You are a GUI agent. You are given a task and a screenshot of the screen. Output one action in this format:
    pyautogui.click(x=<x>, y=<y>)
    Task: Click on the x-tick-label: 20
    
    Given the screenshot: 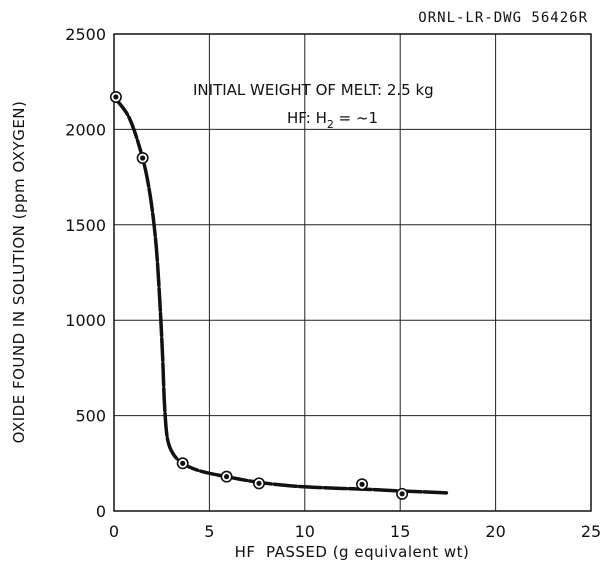 What is the action you would take?
    pyautogui.click(x=495, y=531)
    